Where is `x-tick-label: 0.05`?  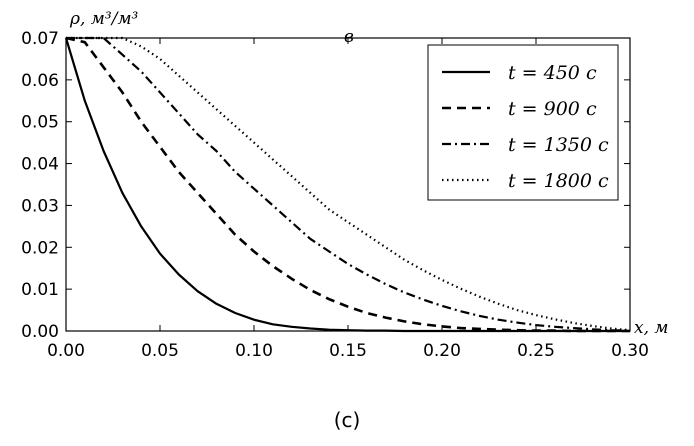 x-tick-label: 0.05 is located at coordinates (160, 351).